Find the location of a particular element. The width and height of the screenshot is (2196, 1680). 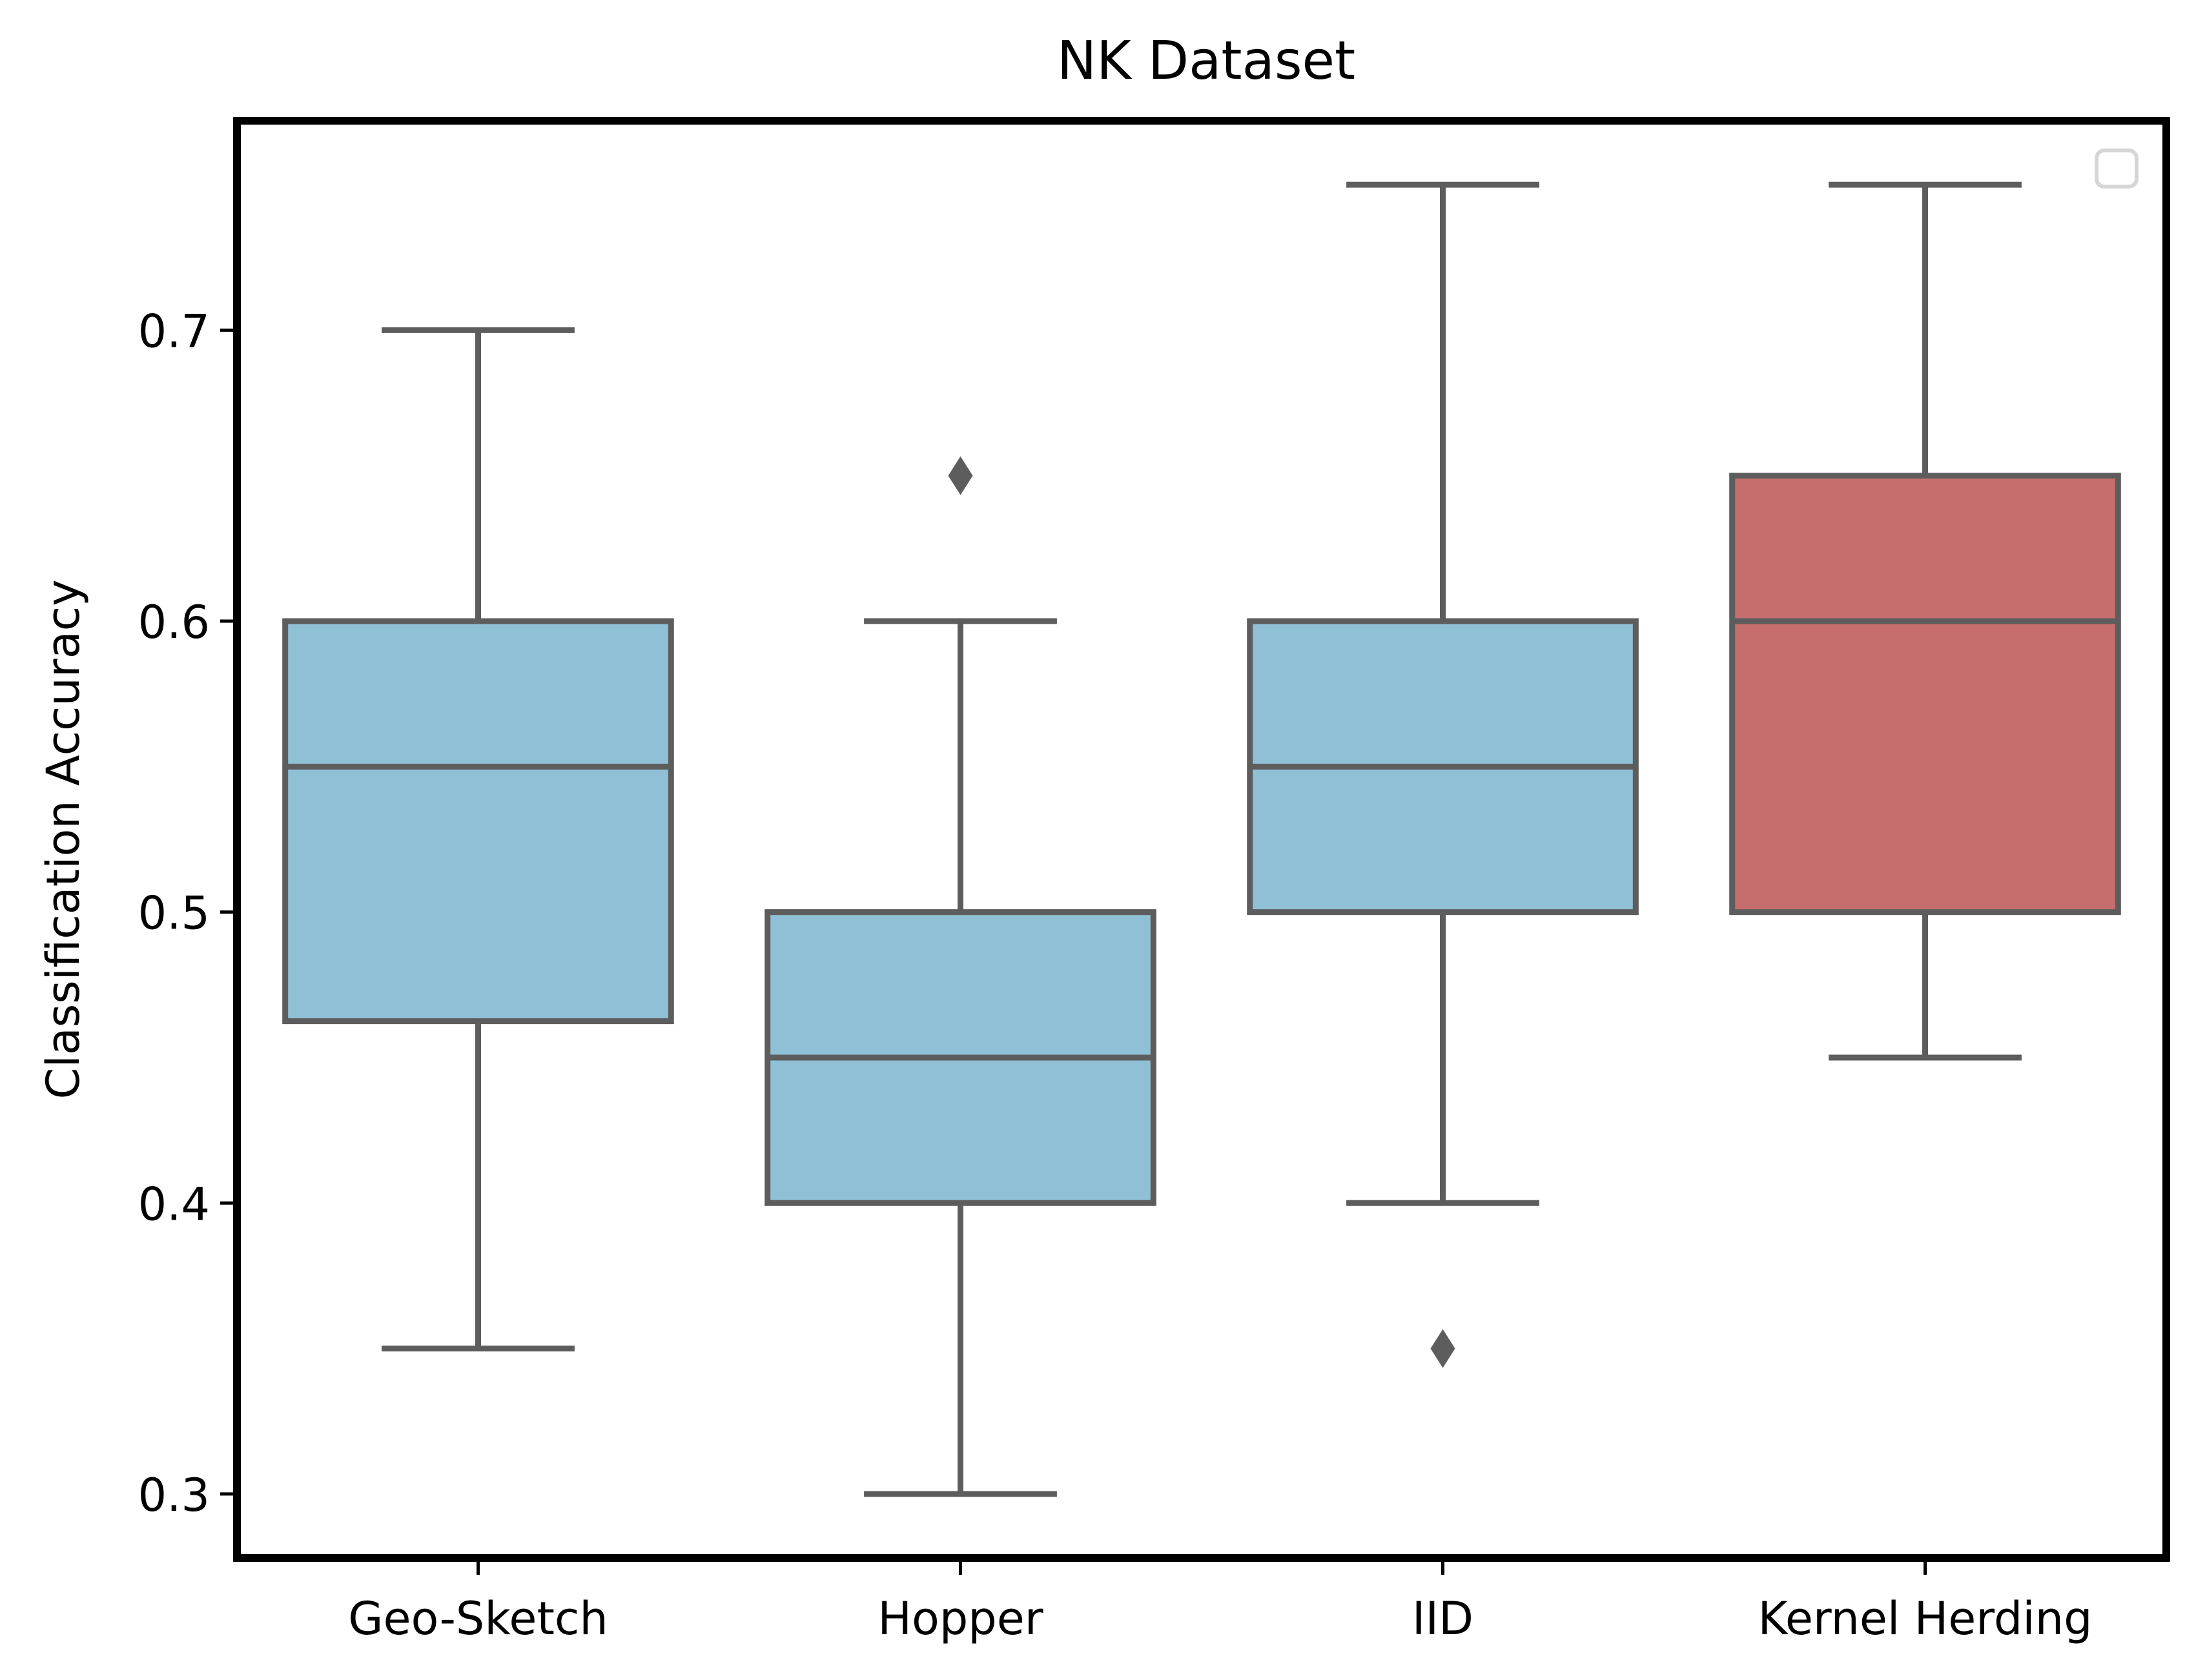

y-tick-label: 0.6 is located at coordinates (174, 622).